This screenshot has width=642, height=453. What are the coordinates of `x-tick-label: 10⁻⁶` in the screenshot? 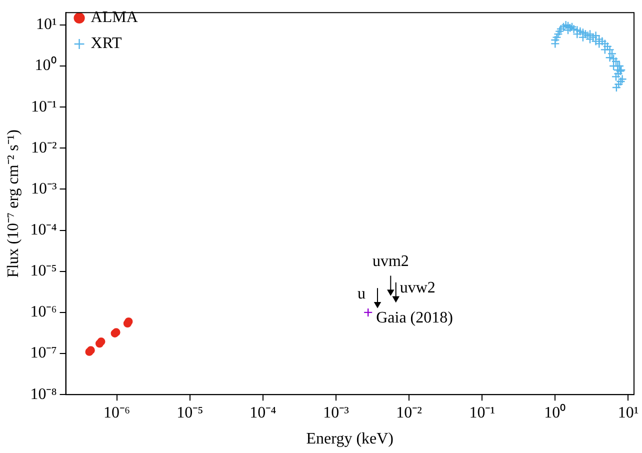 It's located at (117, 413).